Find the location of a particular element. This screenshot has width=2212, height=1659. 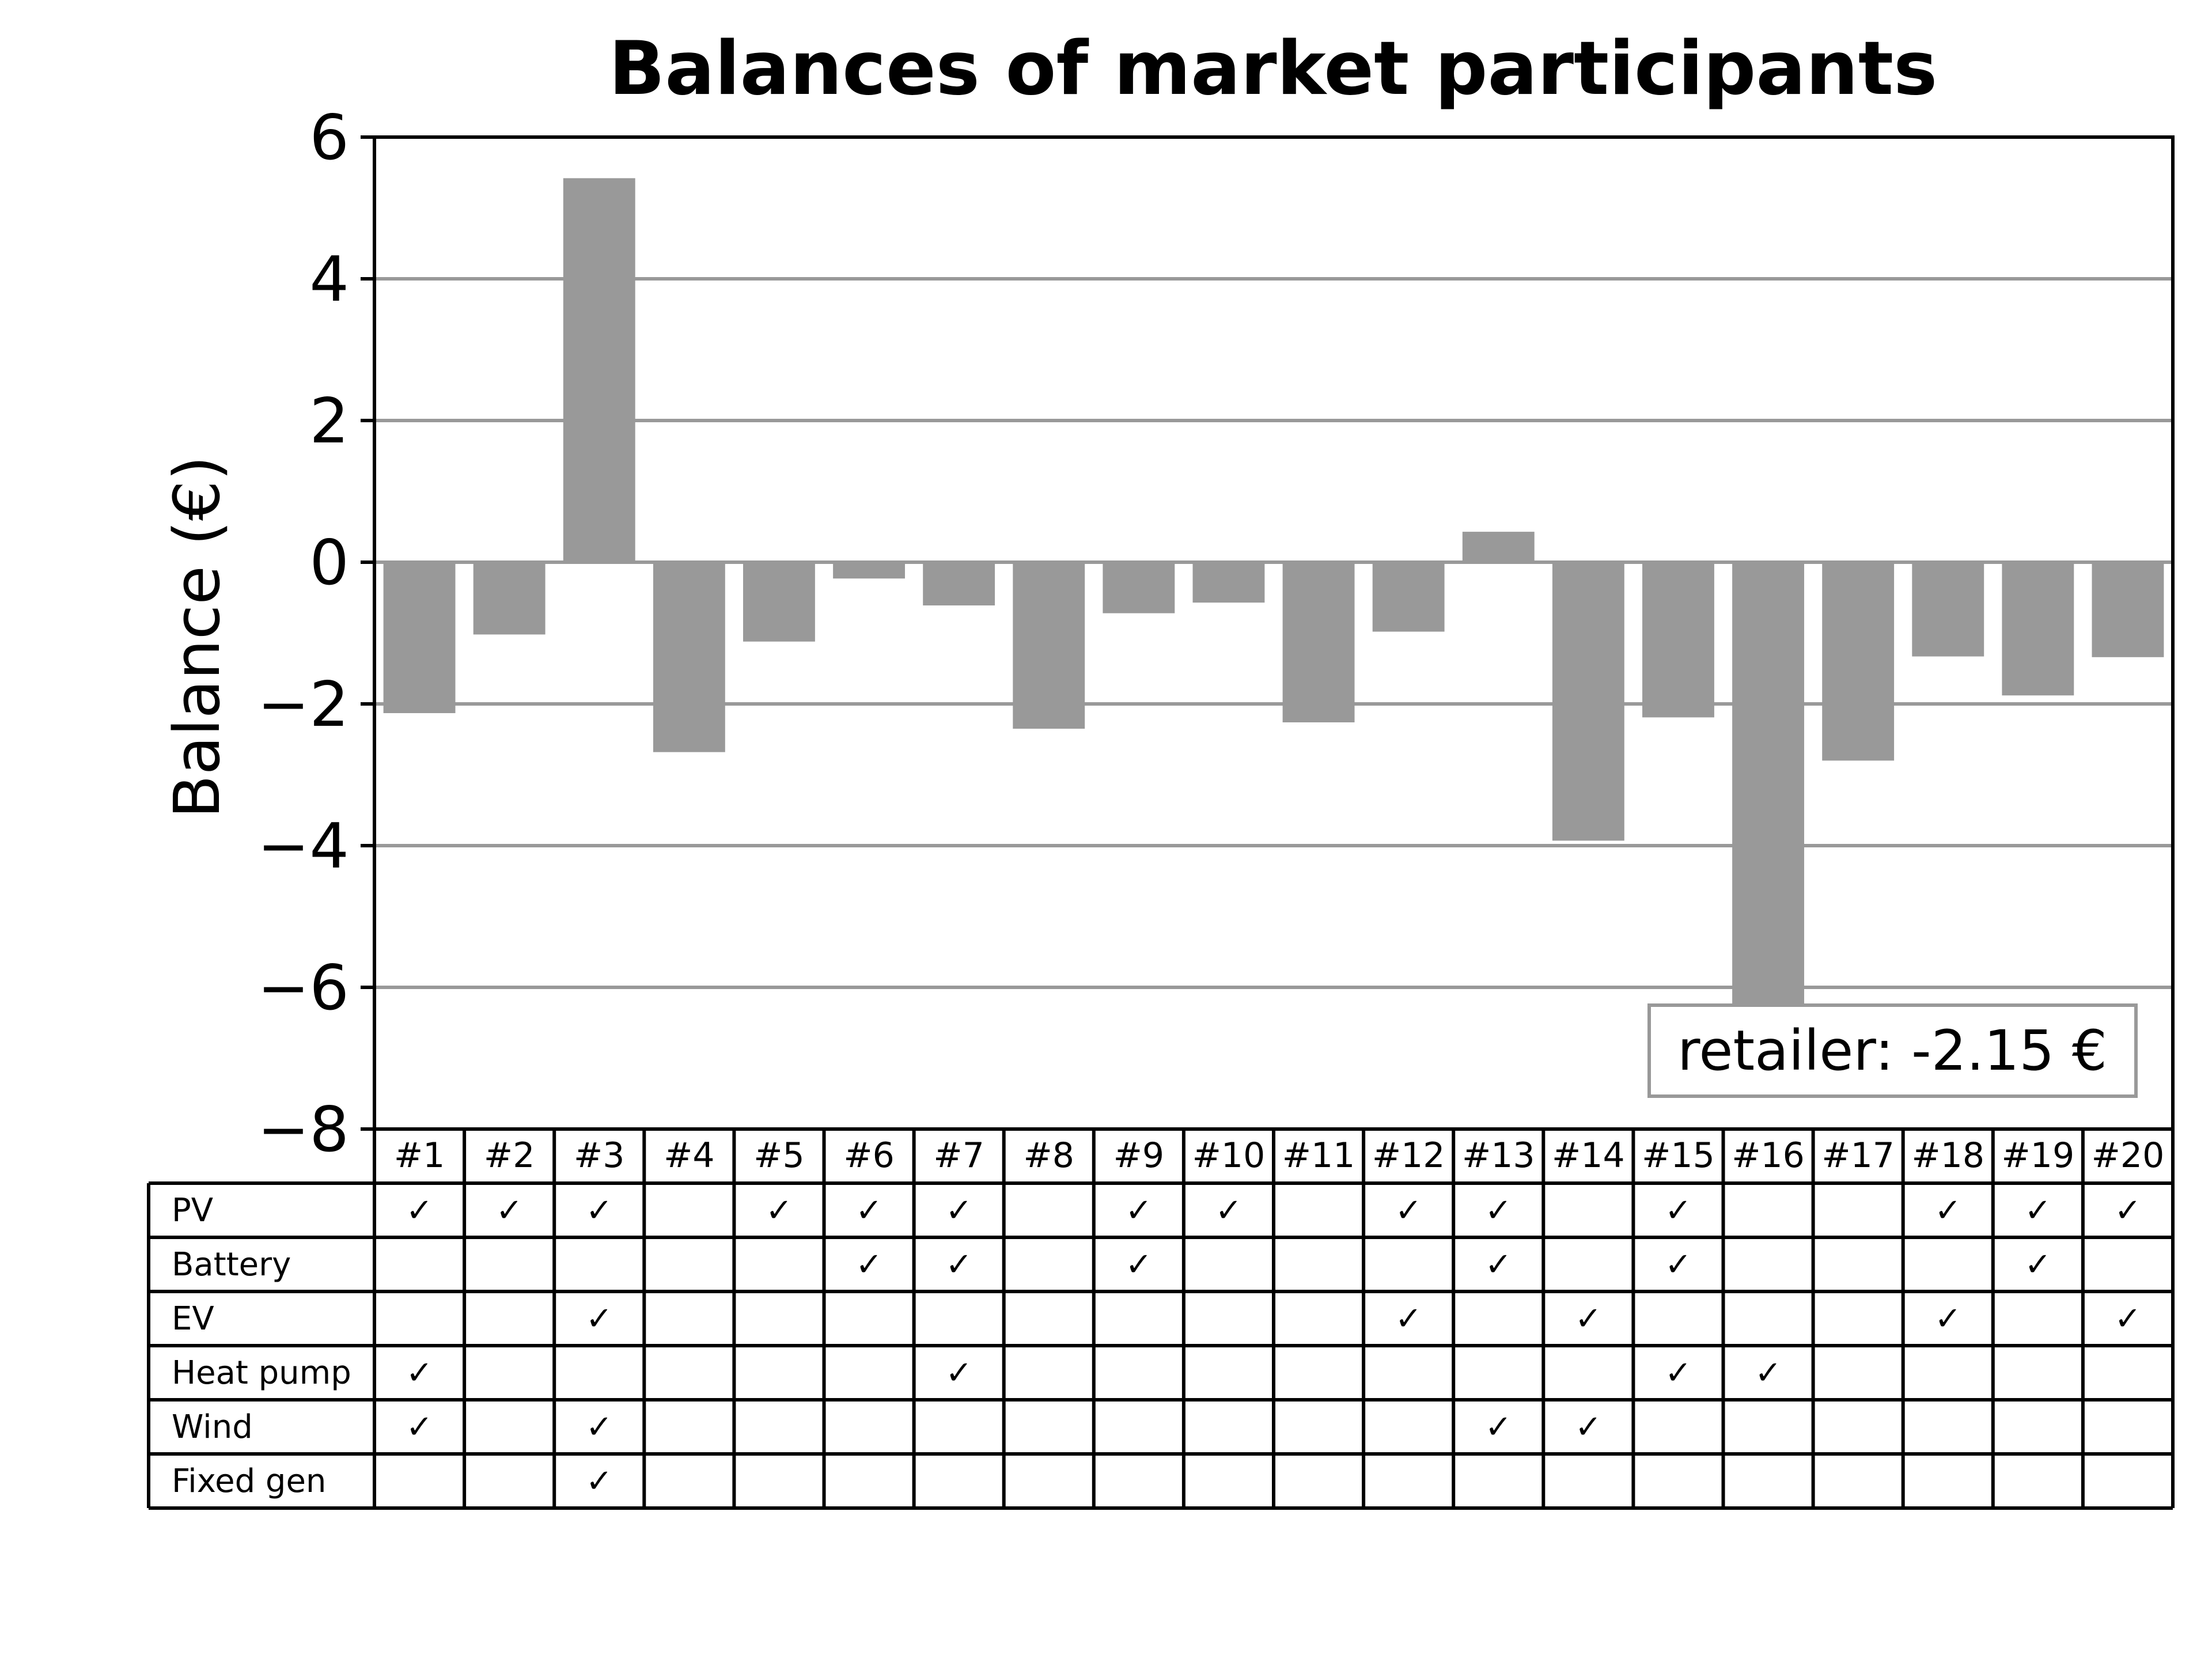

y-tick-label: 0 is located at coordinates (329, 563).